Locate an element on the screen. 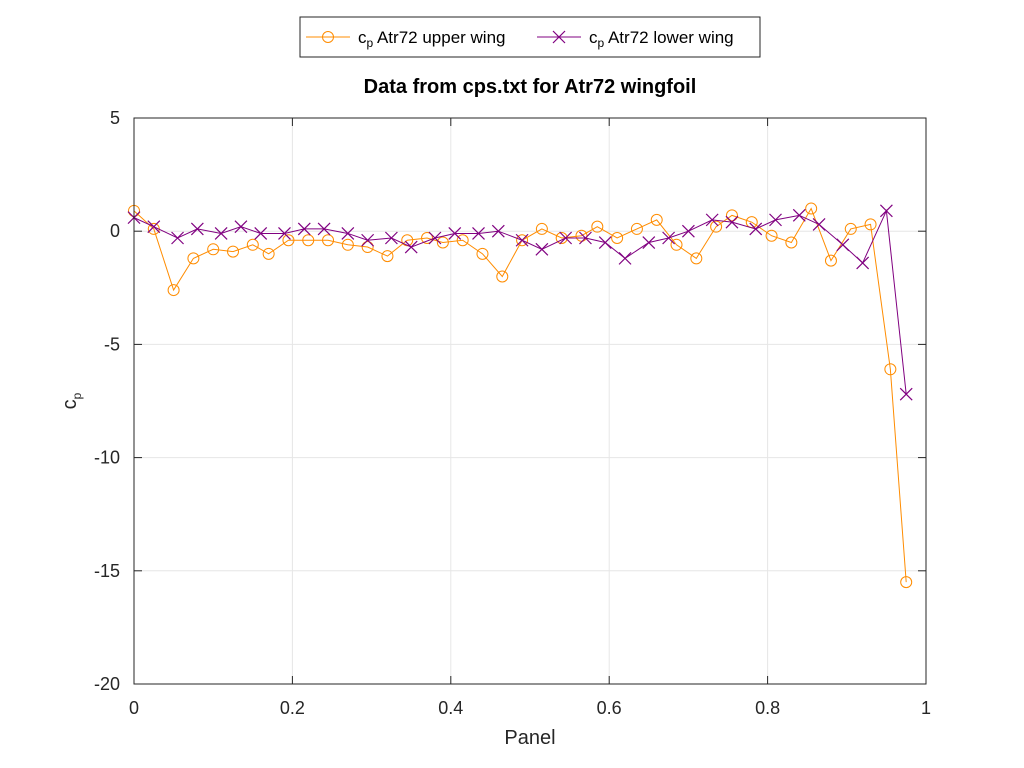  legend-item-upper-wing: cp Atr72 upper wing is located at coordinates (406, 39).